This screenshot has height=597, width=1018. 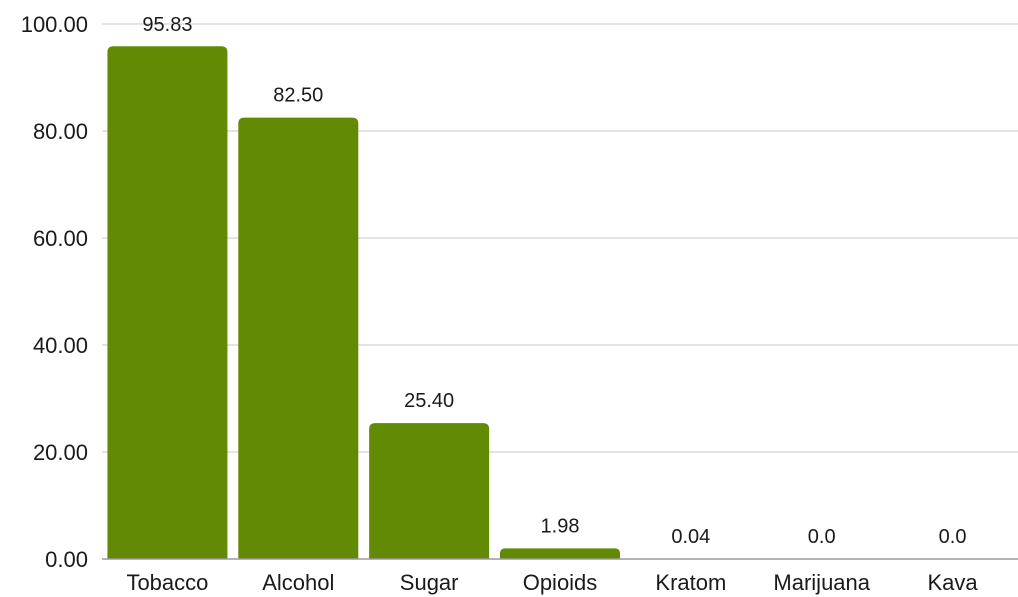 What do you see at coordinates (952, 582) in the screenshot?
I see `x-tick-label: Kava` at bounding box center [952, 582].